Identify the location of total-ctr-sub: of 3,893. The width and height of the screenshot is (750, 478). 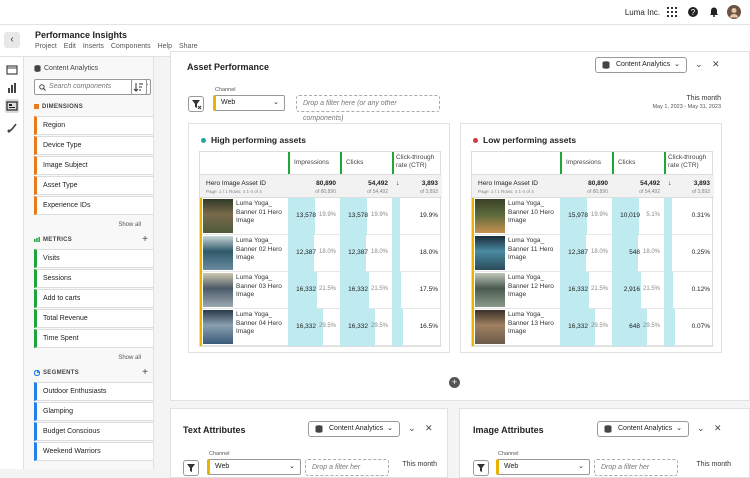
(700, 192).